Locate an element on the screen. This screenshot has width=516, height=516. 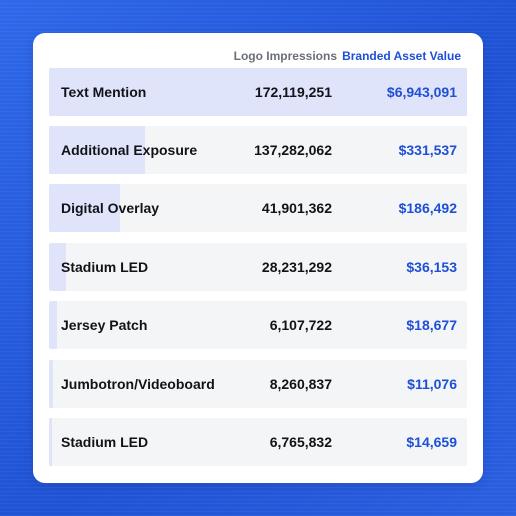
table-row: Stadium LED 28,231,292 $36,153 is located at coordinates (258, 267).